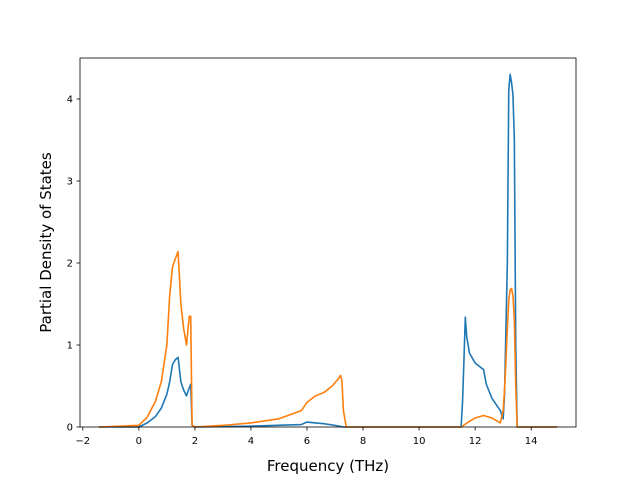 This screenshot has width=640, height=480. Describe the element at coordinates (475, 441) in the screenshot. I see `x-tick-label: 12` at that location.